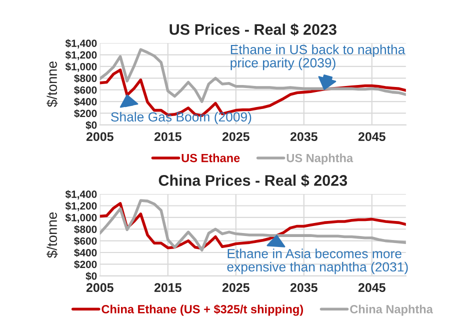 The width and height of the screenshot is (450, 334). I want to click on annotation: Ethane in US back to naphtha price parity (2039), so click(318, 57).